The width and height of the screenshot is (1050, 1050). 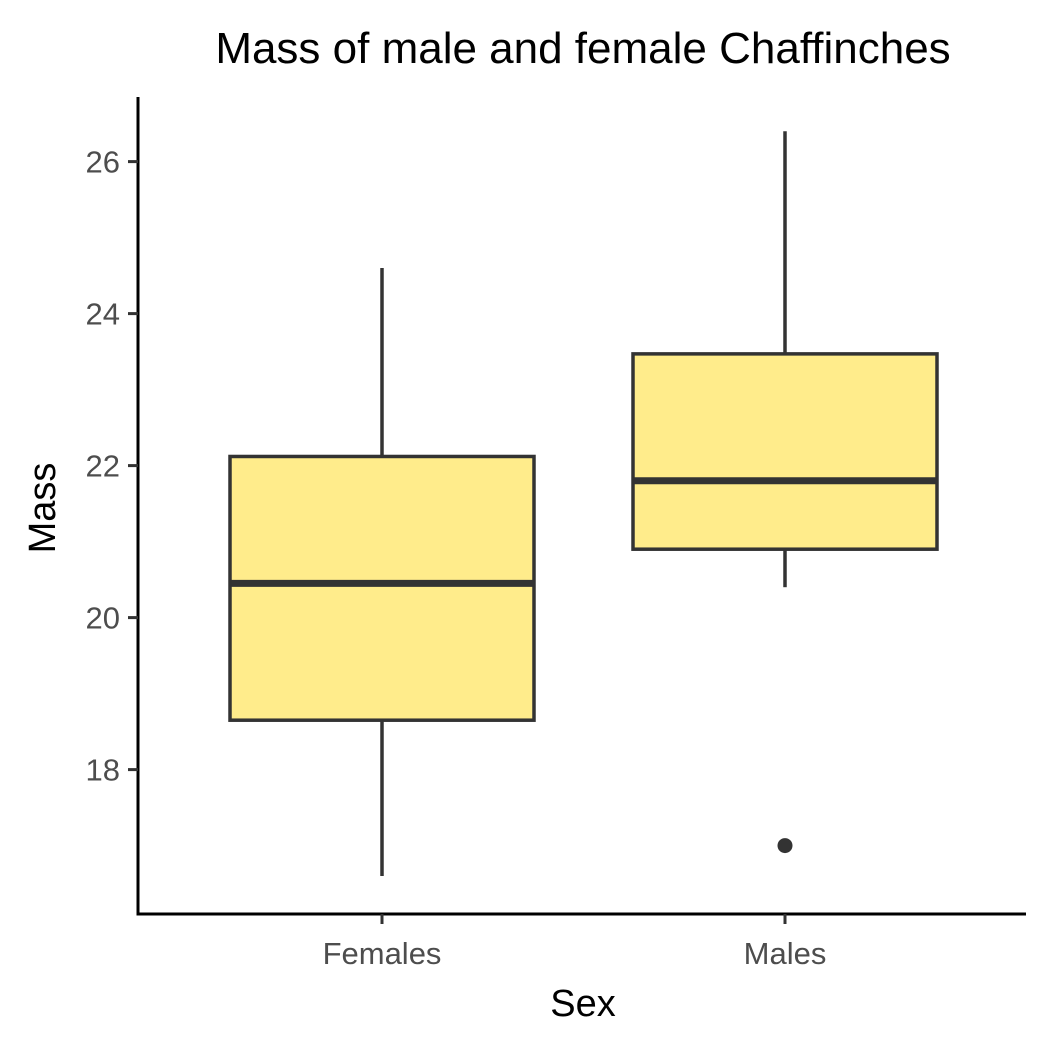 What do you see at coordinates (103, 618) in the screenshot?
I see `y-tick-label-20: 20` at bounding box center [103, 618].